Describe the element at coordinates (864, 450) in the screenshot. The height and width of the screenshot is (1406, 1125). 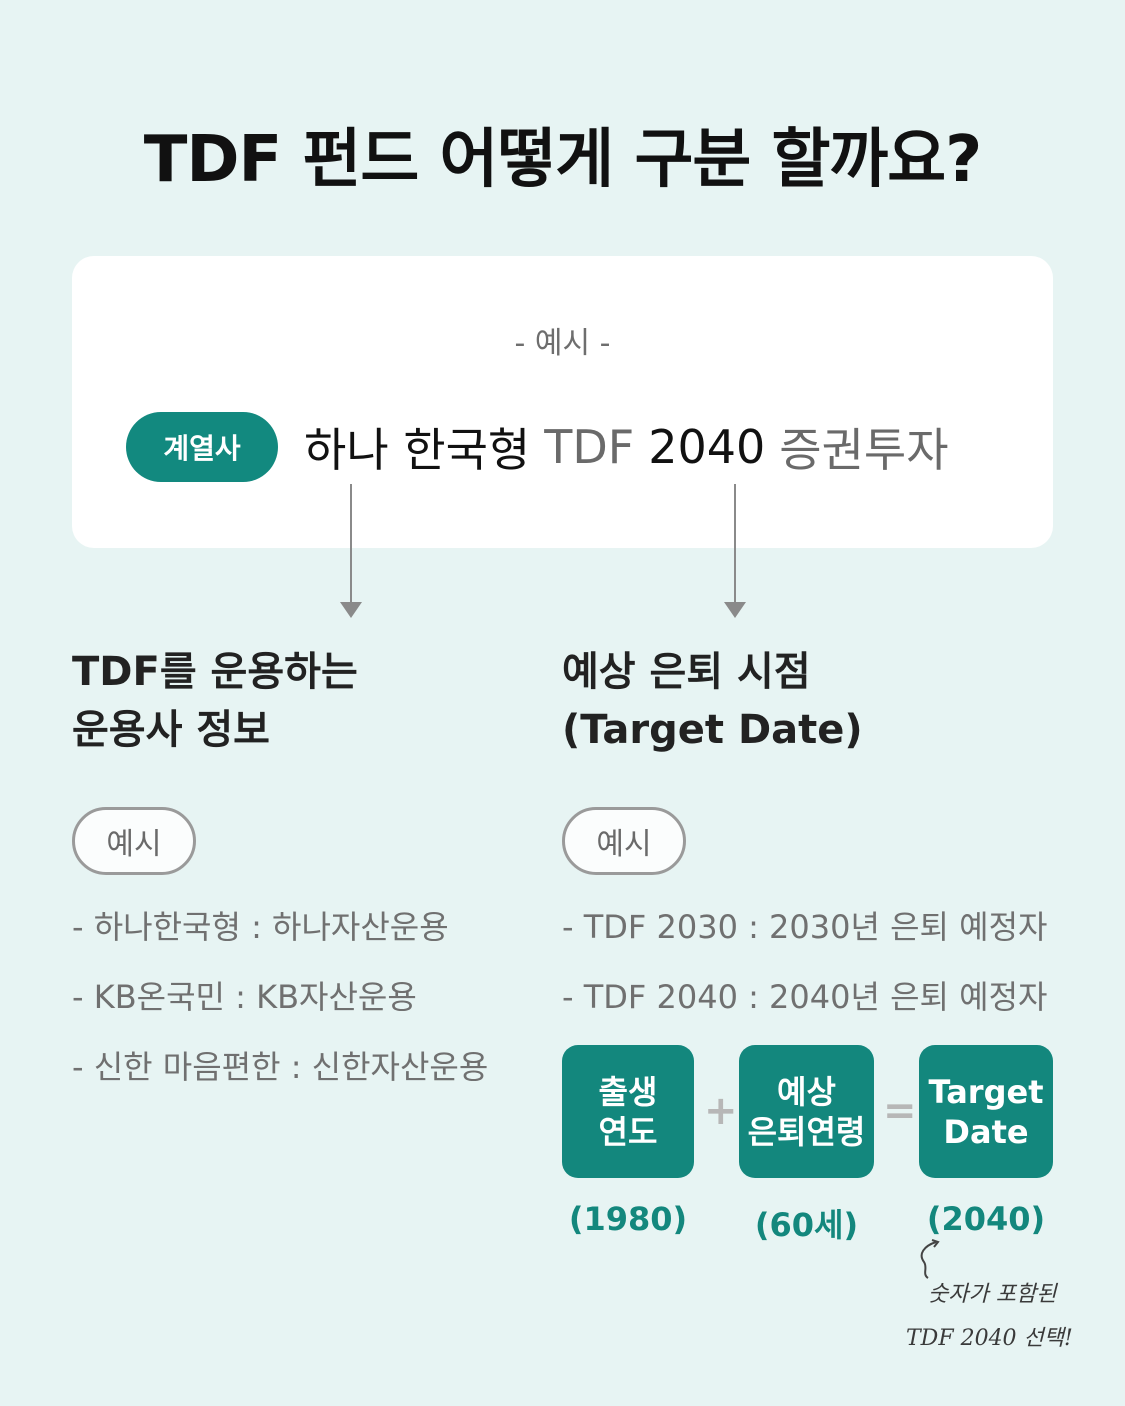
I see `fund-type-part: 증권투자` at that location.